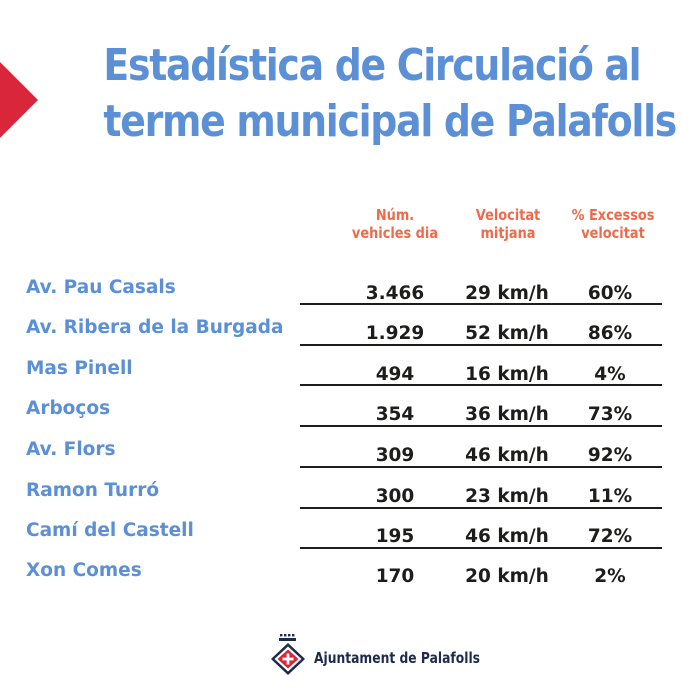 The height and width of the screenshot is (700, 700). Describe the element at coordinates (350, 458) in the screenshot. I see `table-row: Av. Flors 309 46 km/h 92%` at that location.